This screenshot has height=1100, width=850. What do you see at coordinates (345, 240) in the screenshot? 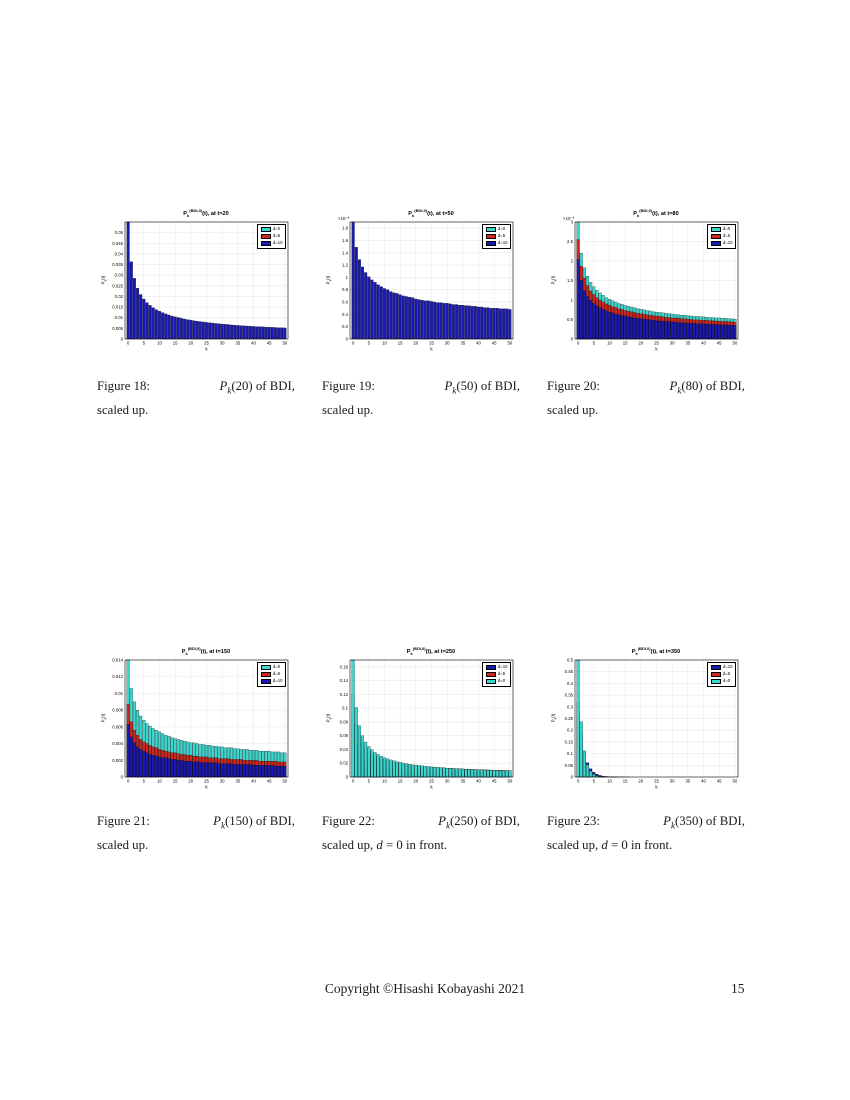
I see `svg-text: 1.6` at bounding box center [345, 240].